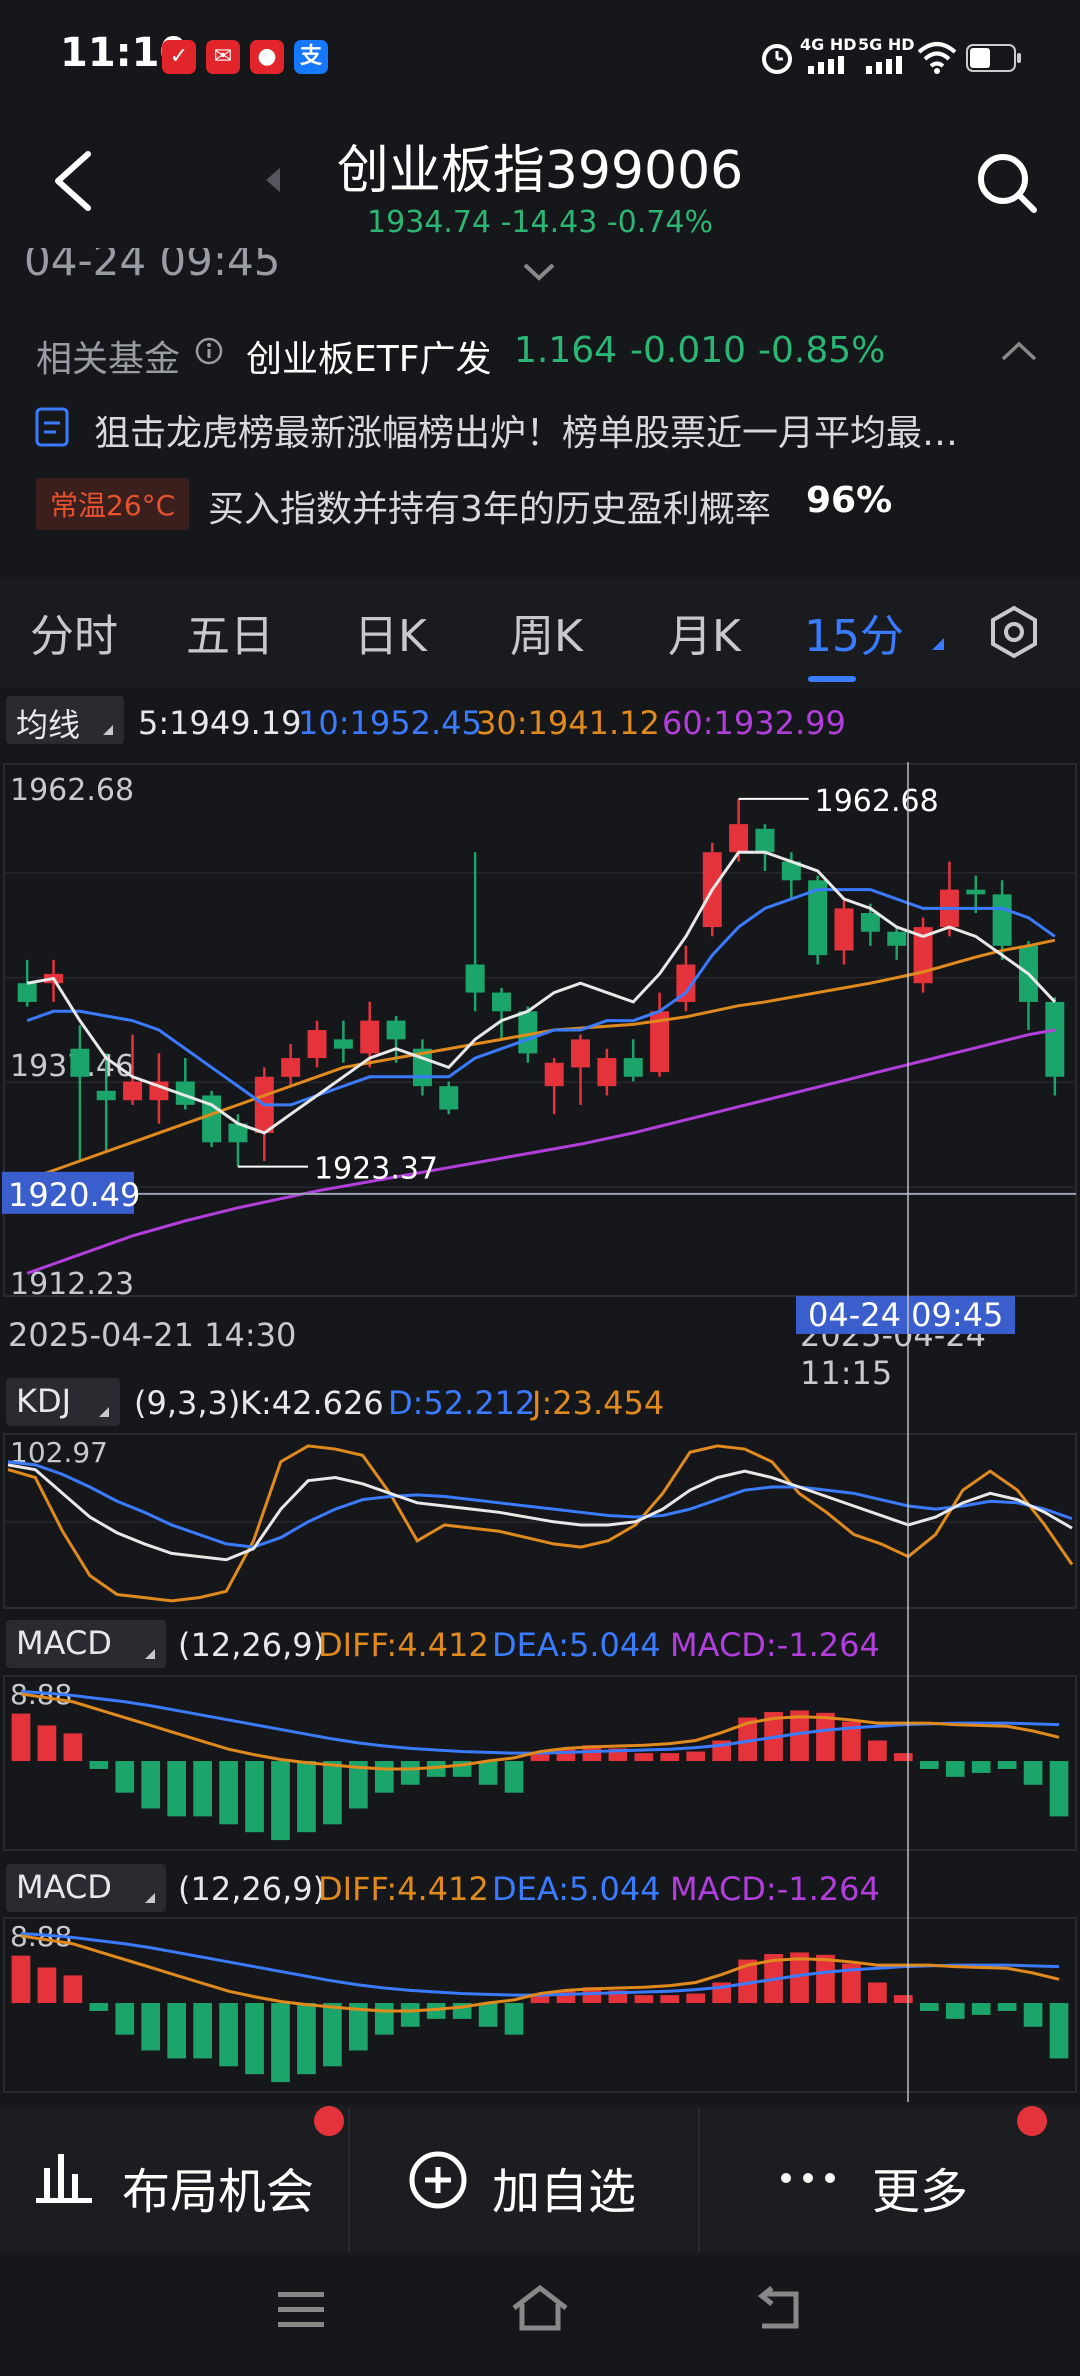 This screenshot has width=1080, height=2376. I want to click on kdj-button: KDJ, so click(63, 1402).